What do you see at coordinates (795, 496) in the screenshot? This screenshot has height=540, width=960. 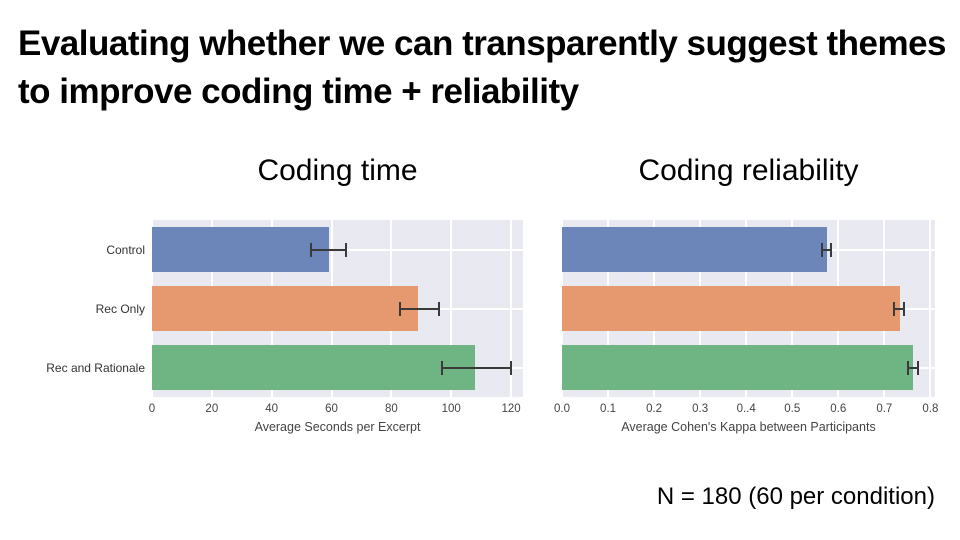 I see `sample-size-note: N = 180 (60 per condition)` at bounding box center [795, 496].